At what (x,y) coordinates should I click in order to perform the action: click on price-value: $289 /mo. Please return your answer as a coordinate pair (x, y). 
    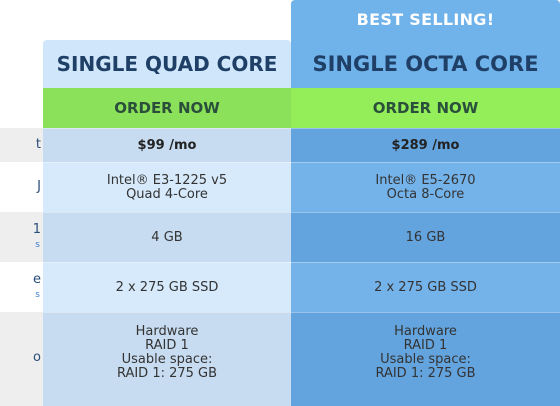
    Looking at the image, I should click on (425, 145).